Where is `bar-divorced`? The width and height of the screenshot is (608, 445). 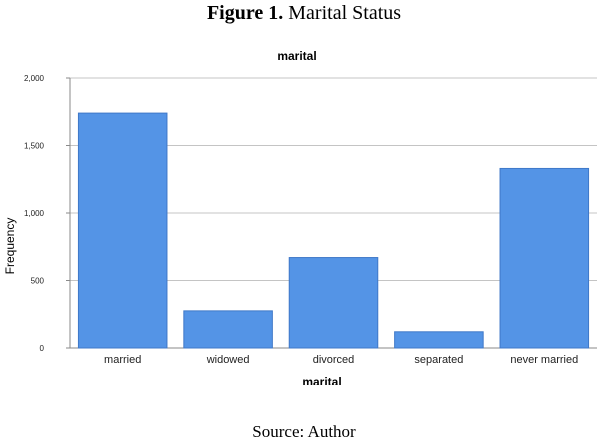 bar-divorced is located at coordinates (333, 303).